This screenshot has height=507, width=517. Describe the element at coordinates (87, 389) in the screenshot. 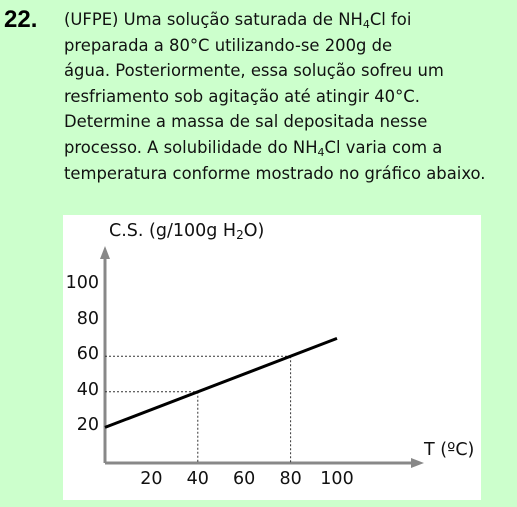

I see `y-tick-label: 40` at that location.